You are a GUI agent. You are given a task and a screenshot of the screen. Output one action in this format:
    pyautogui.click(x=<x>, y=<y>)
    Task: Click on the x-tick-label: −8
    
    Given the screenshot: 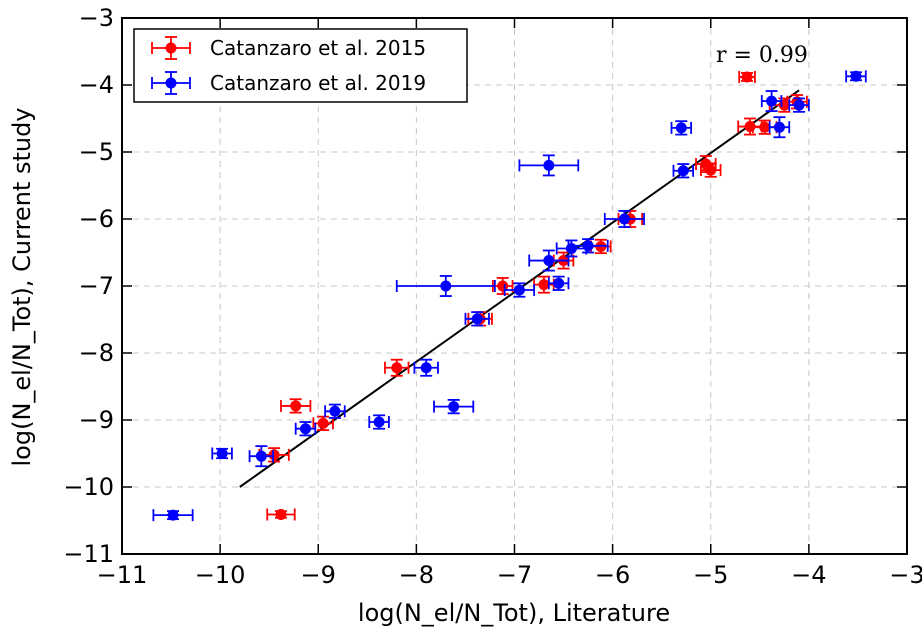 What is the action you would take?
    pyautogui.click(x=416, y=575)
    